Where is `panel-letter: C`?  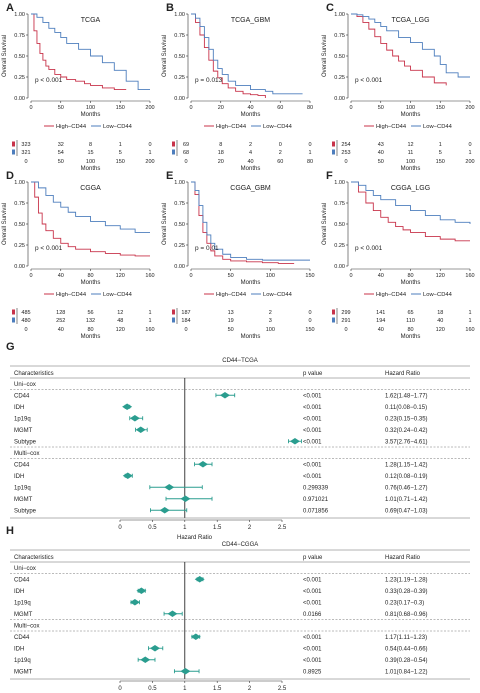 panel-letter: C is located at coordinates (330, 8).